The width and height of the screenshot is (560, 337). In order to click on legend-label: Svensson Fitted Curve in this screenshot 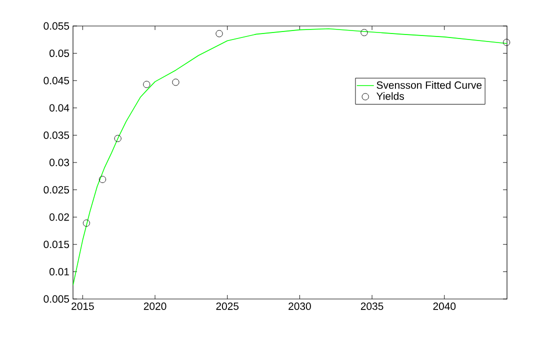, I will do `click(429, 85)`.